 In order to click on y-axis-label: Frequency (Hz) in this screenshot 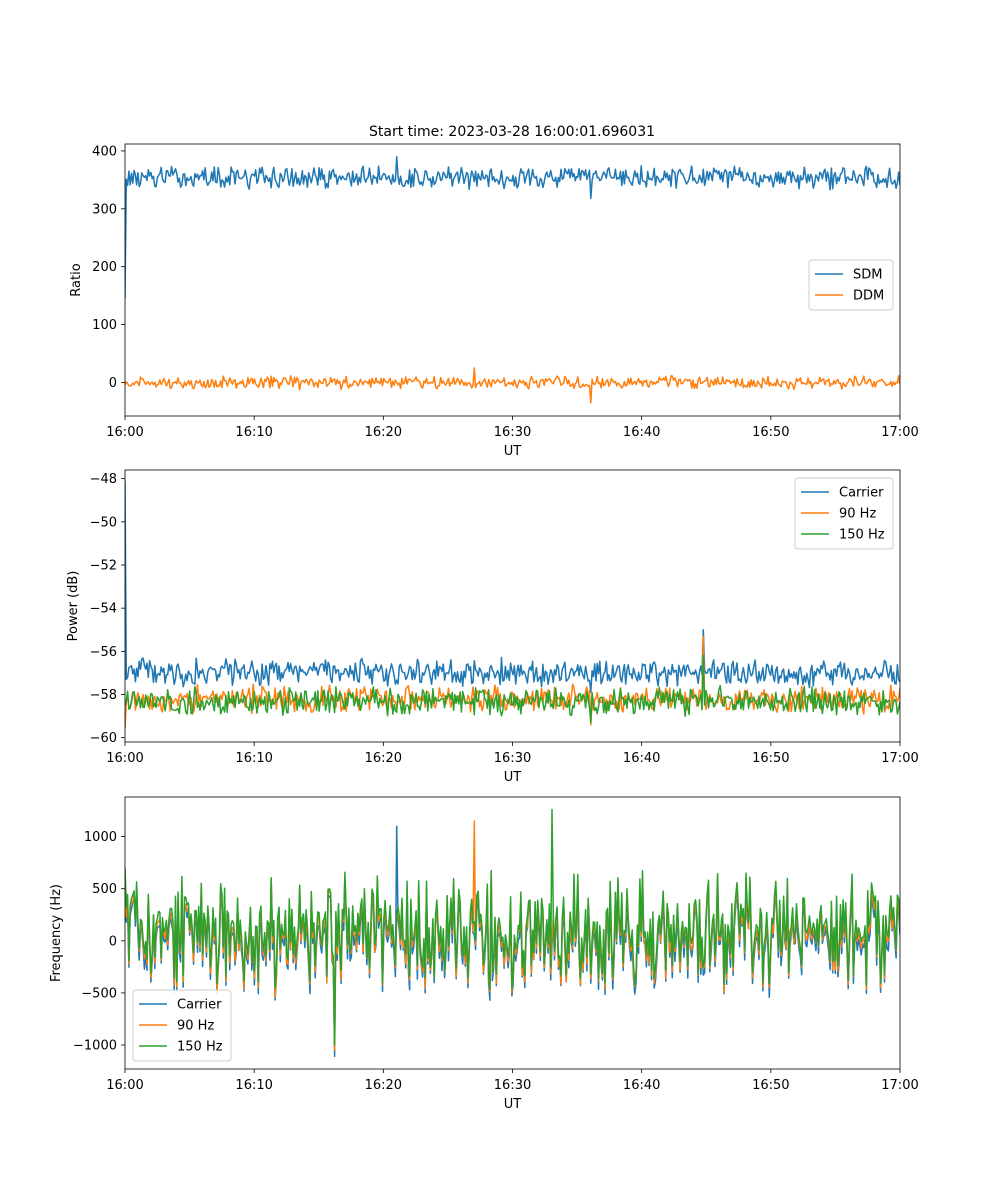, I will do `click(56, 933)`.